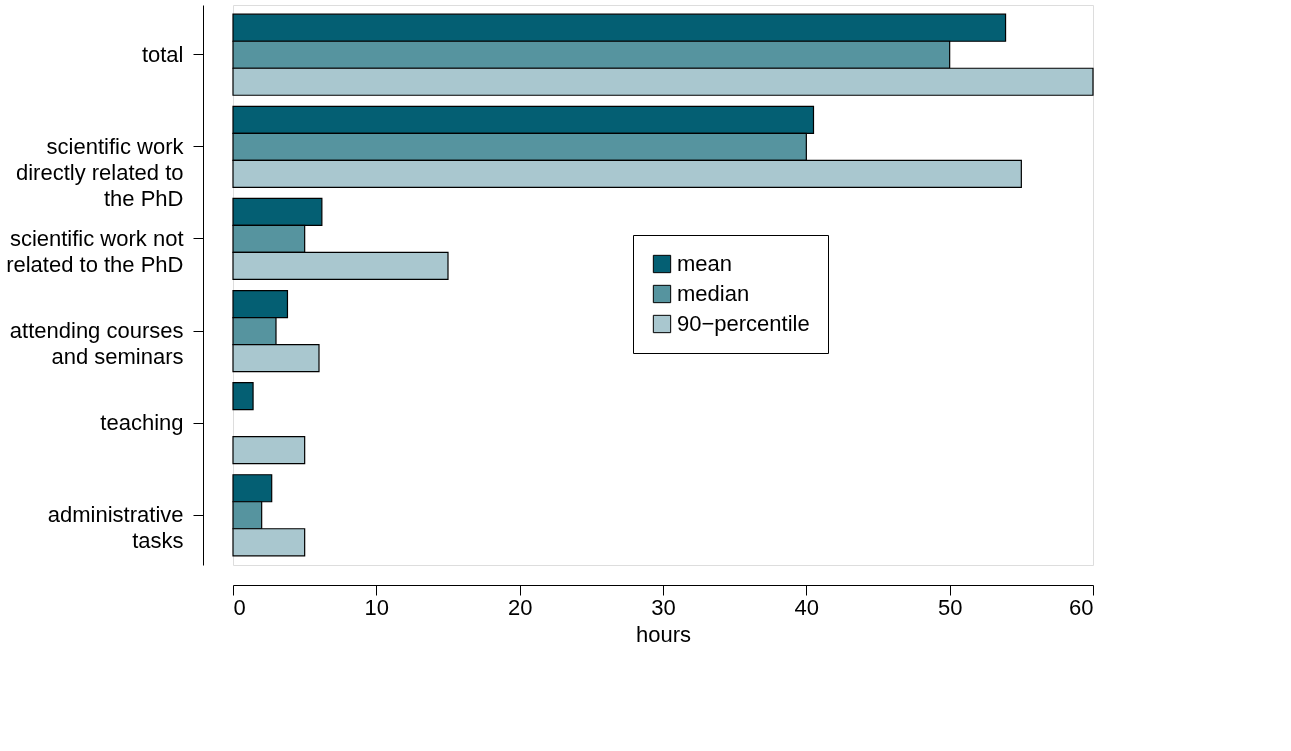 This screenshot has height=751, width=1291. Describe the element at coordinates (743, 323) in the screenshot. I see `legend-label: 90−percentile` at that location.